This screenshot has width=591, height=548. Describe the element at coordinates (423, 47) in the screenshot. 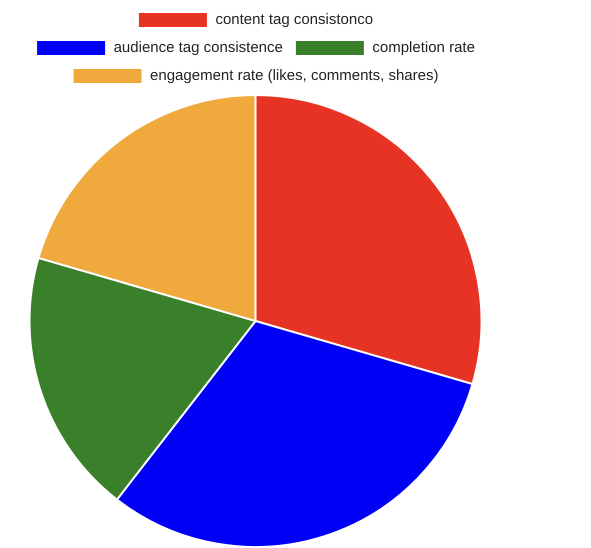

I see `legend-label: completion rate` at that location.